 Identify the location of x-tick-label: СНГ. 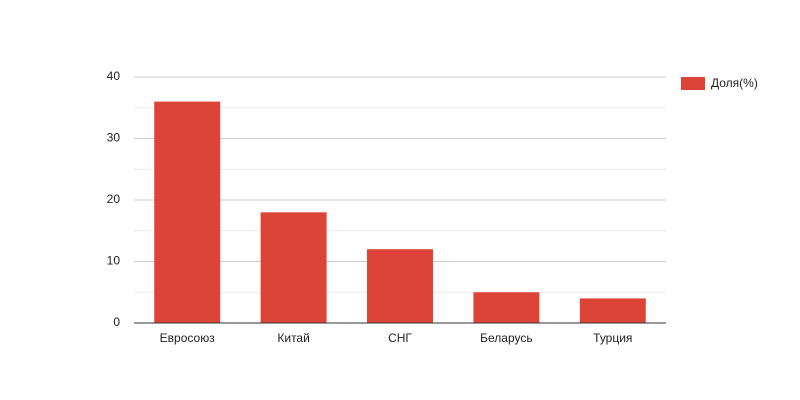
(400, 338).